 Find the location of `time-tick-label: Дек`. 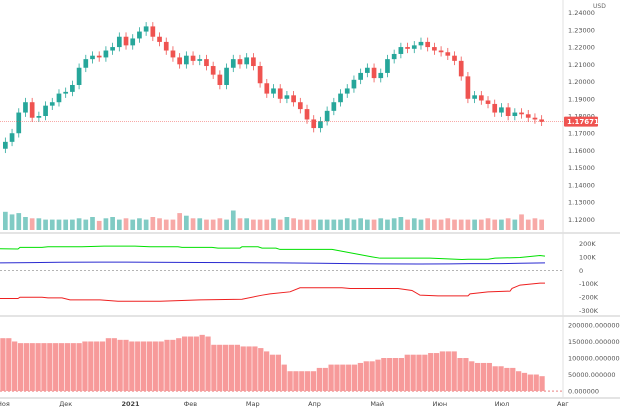

time-tick-label: Дек is located at coordinates (65, 404).